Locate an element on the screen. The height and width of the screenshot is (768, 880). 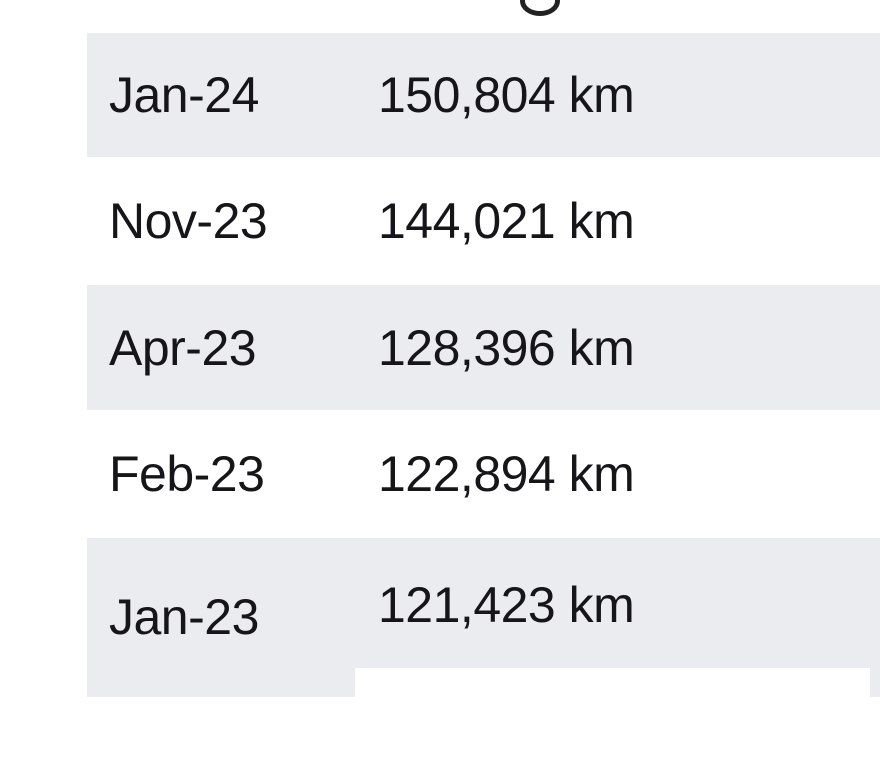
distance-cell: 150,804 km is located at coordinates (506, 95).